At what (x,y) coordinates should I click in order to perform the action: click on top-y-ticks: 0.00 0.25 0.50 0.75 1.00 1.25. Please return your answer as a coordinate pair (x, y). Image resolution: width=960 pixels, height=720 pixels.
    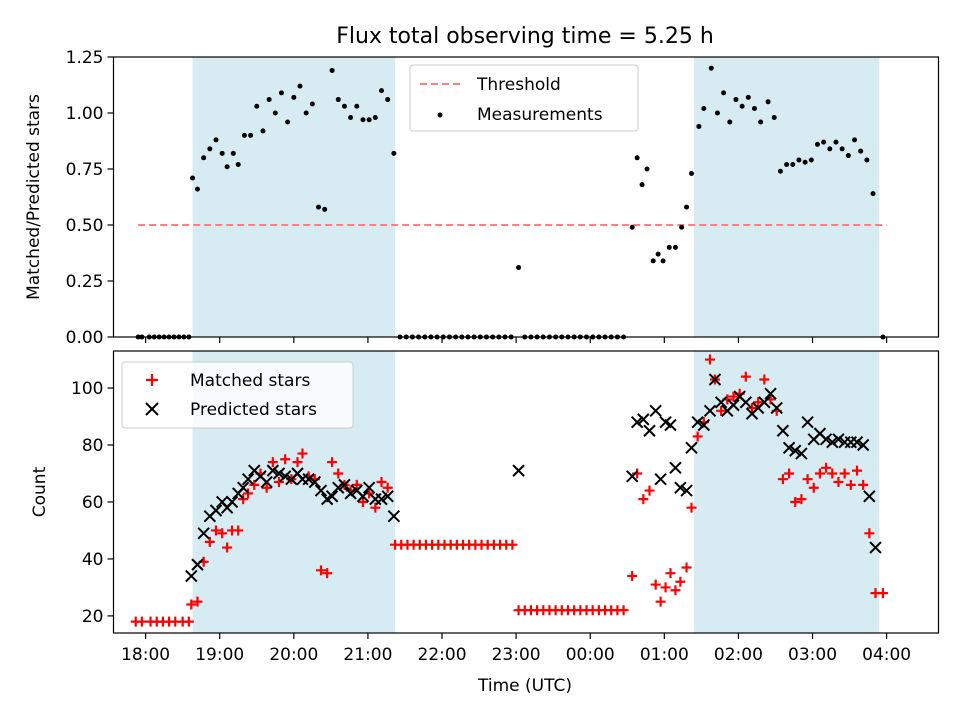
    Looking at the image, I should click on (90, 198).